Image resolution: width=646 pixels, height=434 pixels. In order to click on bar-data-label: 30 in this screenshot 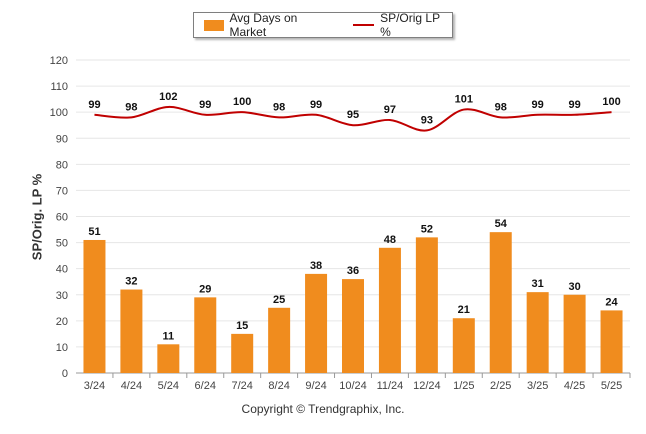, I will do `click(574, 287)`.